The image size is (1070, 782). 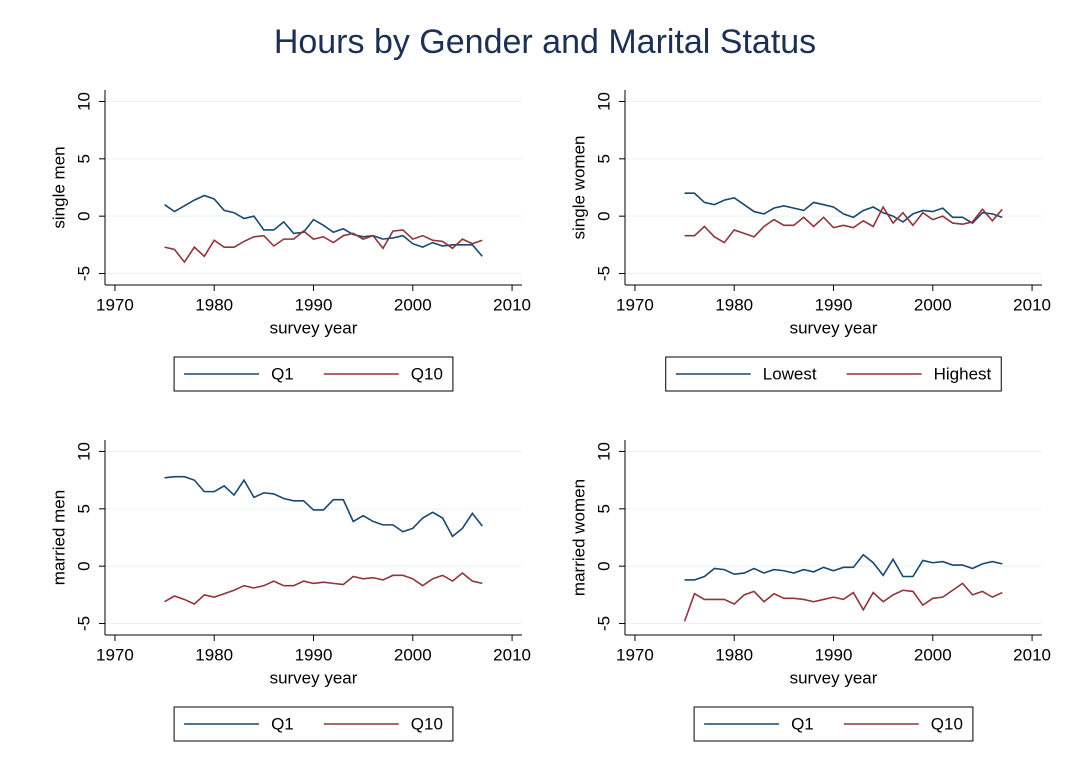 What do you see at coordinates (790, 373) in the screenshot?
I see `legend-label: Lowest` at bounding box center [790, 373].